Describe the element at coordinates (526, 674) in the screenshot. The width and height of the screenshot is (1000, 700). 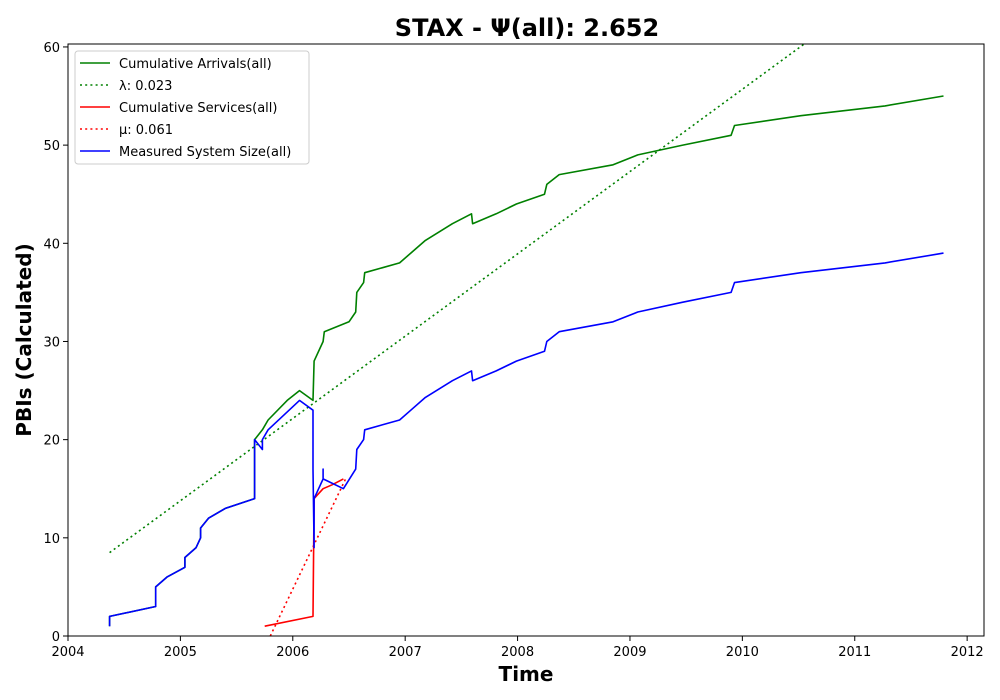
I see `x-axis-title: Time` at that location.